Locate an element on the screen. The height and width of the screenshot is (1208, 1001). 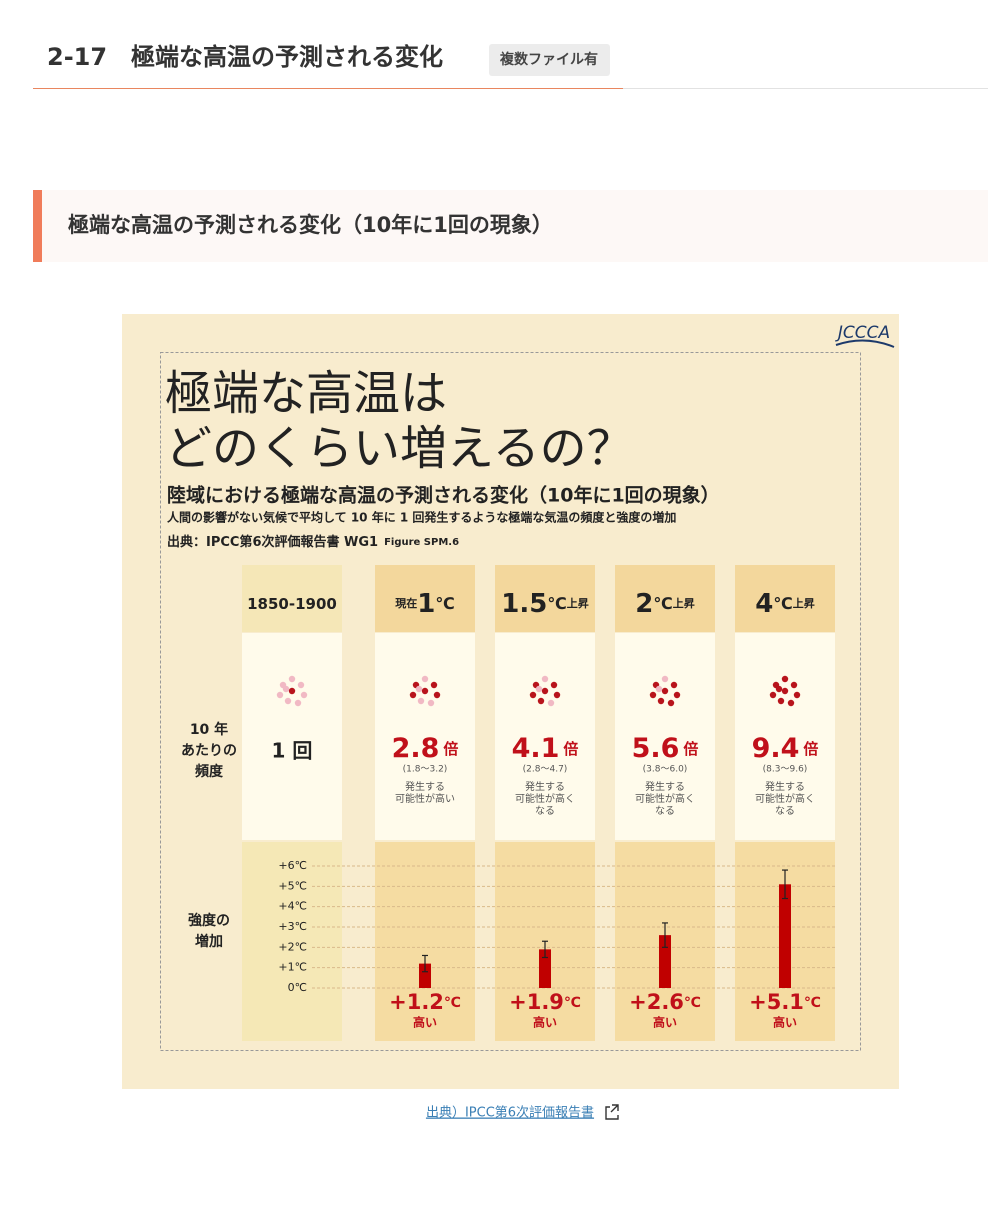
frequency: 5.6 倍 is located at coordinates (665, 748).